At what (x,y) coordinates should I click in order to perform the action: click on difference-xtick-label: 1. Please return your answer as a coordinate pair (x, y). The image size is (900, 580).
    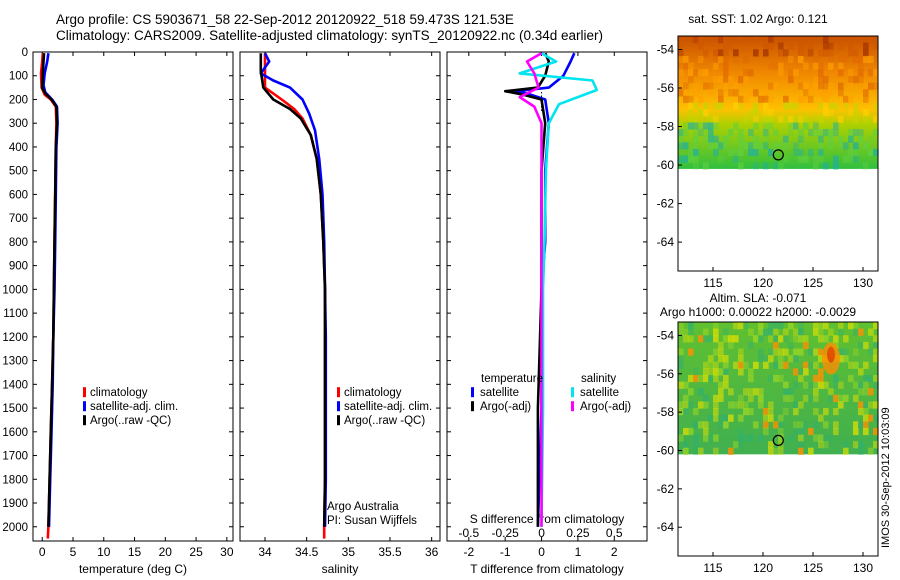
    Looking at the image, I should click on (578, 552).